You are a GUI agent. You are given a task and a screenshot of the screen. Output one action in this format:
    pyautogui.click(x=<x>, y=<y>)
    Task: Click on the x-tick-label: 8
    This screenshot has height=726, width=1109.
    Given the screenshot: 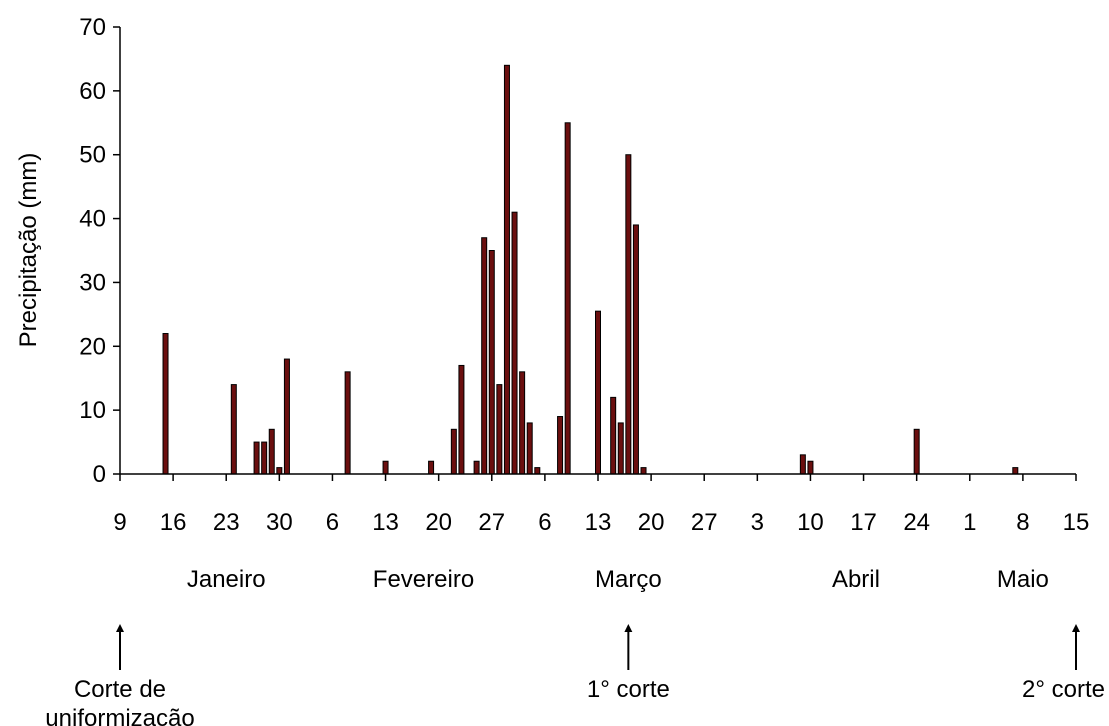 What is the action you would take?
    pyautogui.click(x=1022, y=522)
    